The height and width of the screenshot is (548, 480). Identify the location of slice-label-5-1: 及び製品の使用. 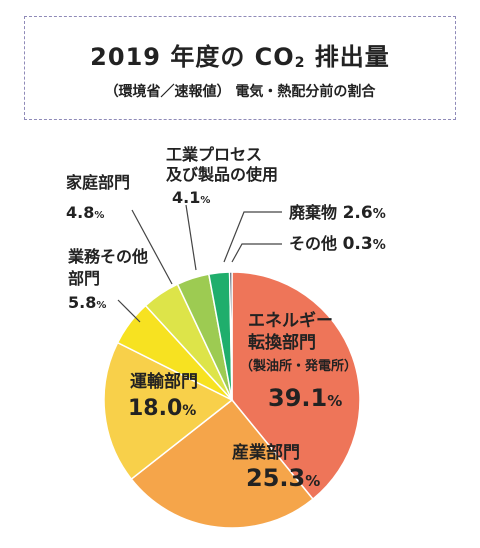
(222, 174).